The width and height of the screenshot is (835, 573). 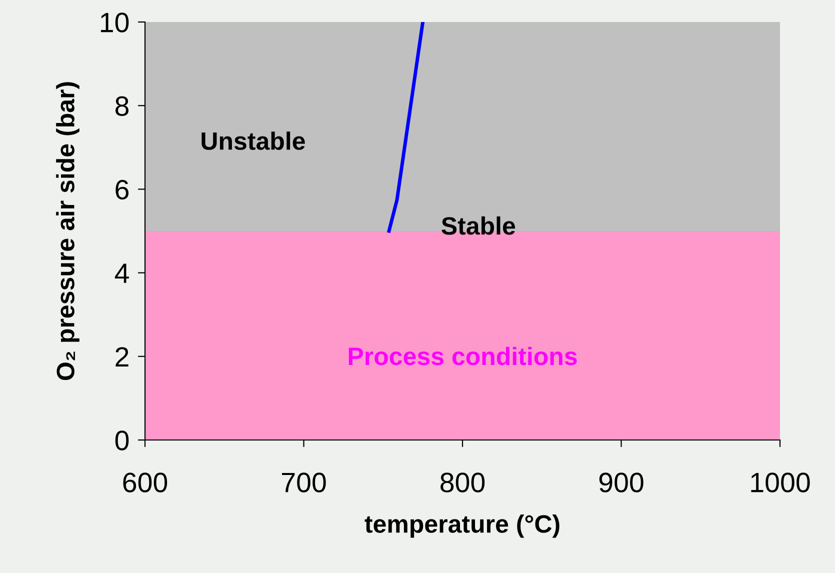 What do you see at coordinates (462, 482) in the screenshot?
I see `x-tick-label: 800` at bounding box center [462, 482].